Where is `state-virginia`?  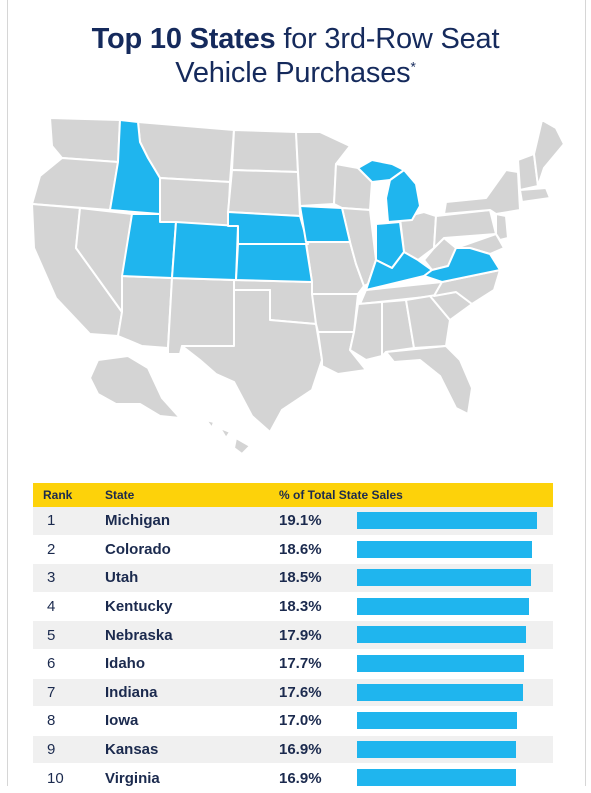 state-virginia is located at coordinates (462, 265).